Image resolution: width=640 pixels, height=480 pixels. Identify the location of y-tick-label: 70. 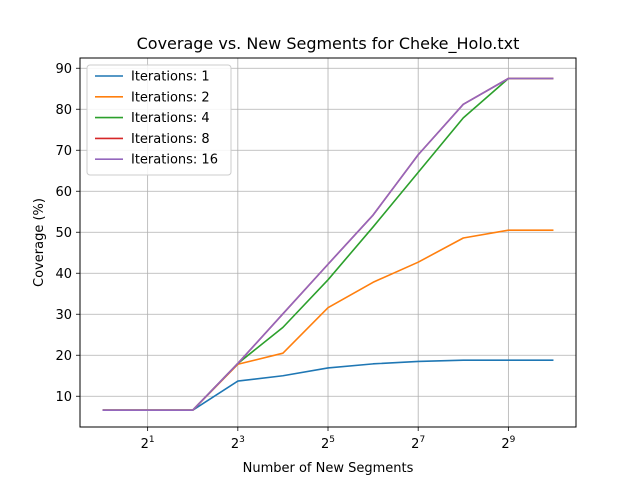
(63, 151).